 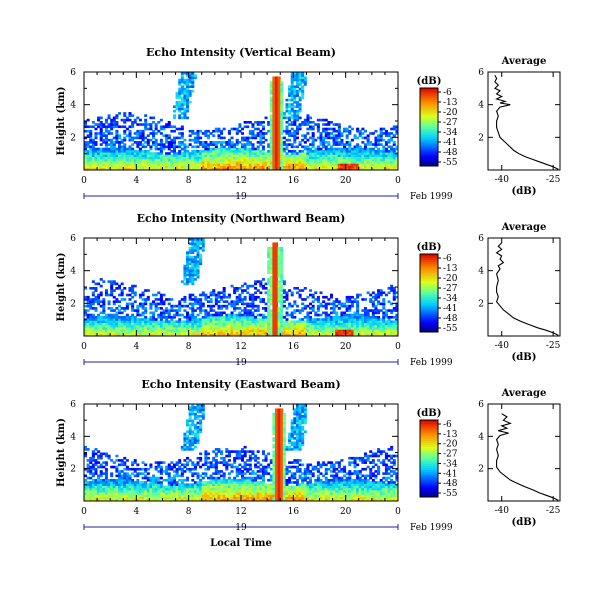 What do you see at coordinates (429, 165) in the screenshot?
I see `colorbar-segment` at bounding box center [429, 165].